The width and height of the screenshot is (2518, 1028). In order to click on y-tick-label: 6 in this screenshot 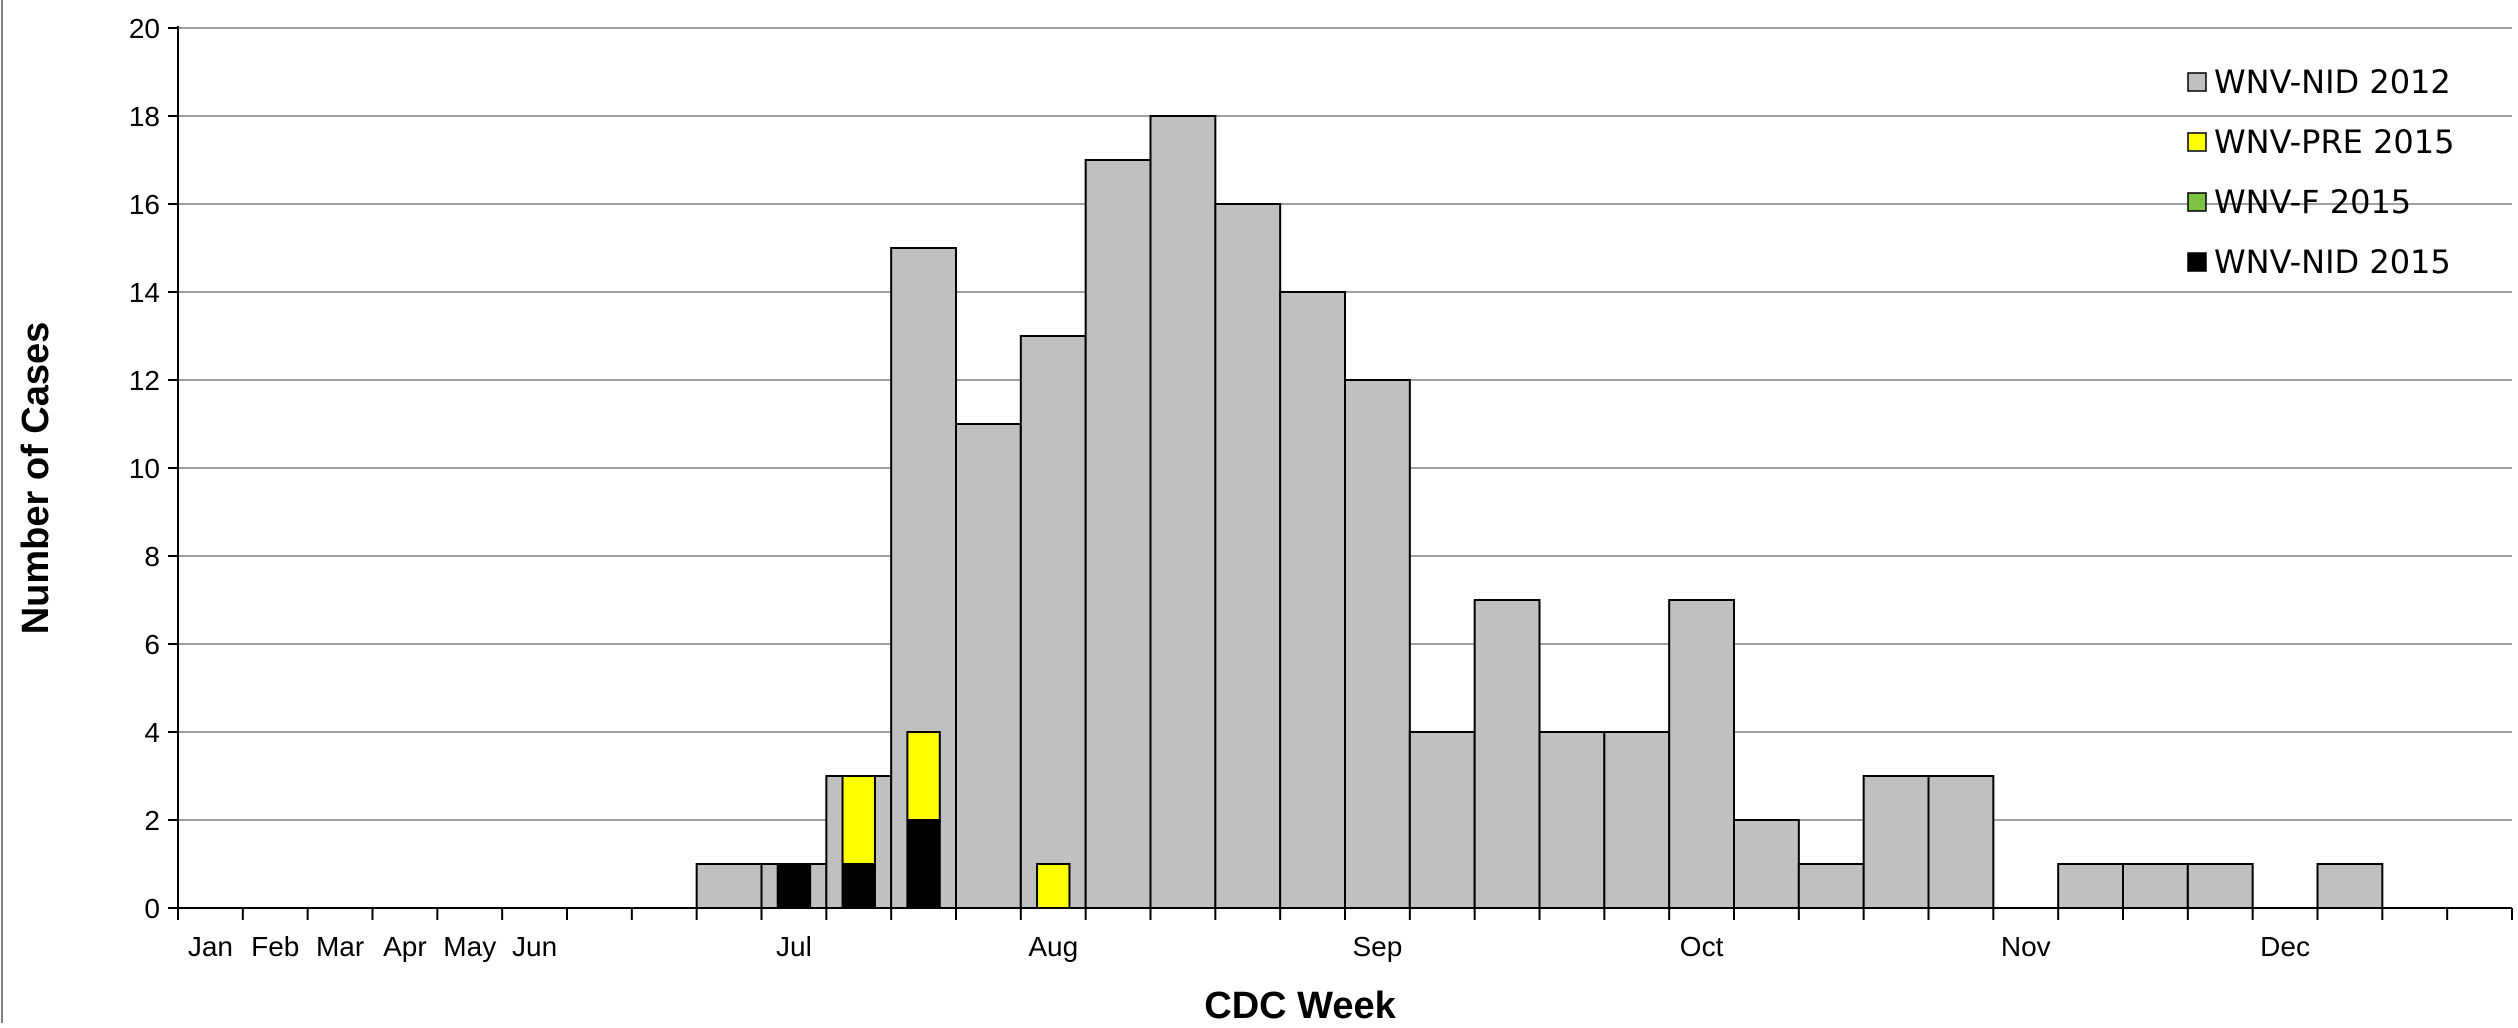, I will do `click(152, 644)`.